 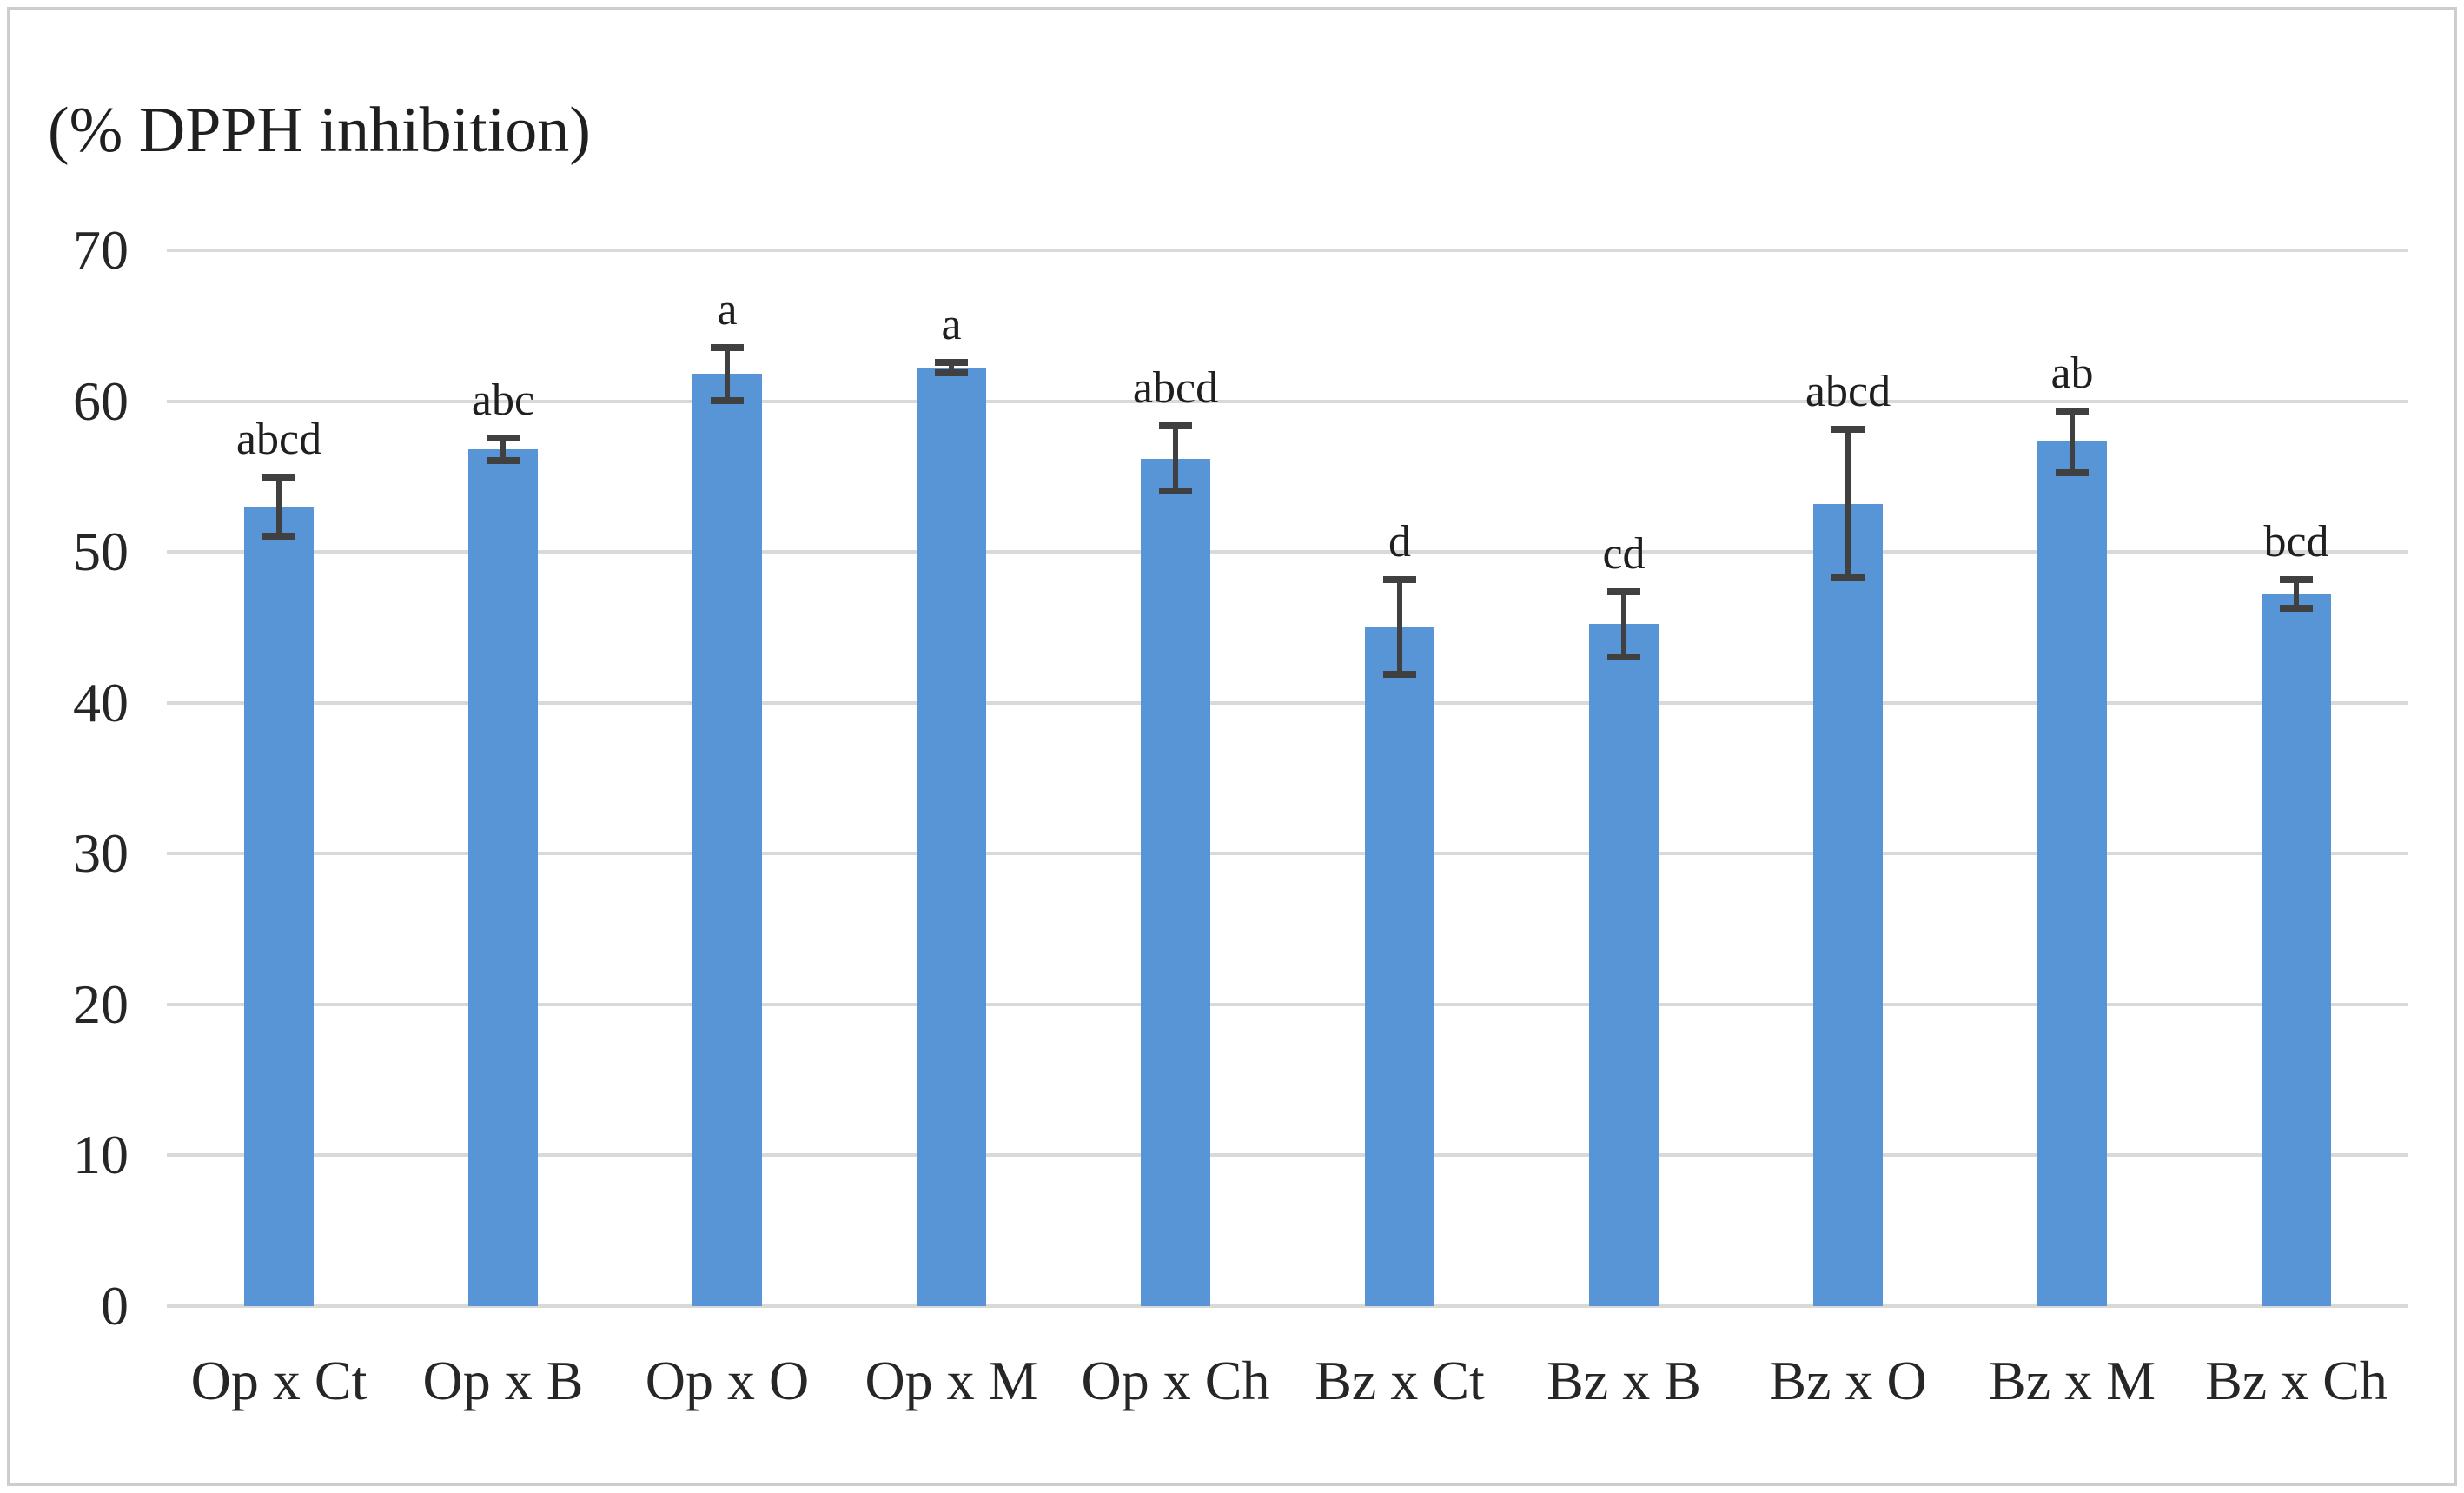 I want to click on bar-BzxCt, so click(x=1399, y=966).